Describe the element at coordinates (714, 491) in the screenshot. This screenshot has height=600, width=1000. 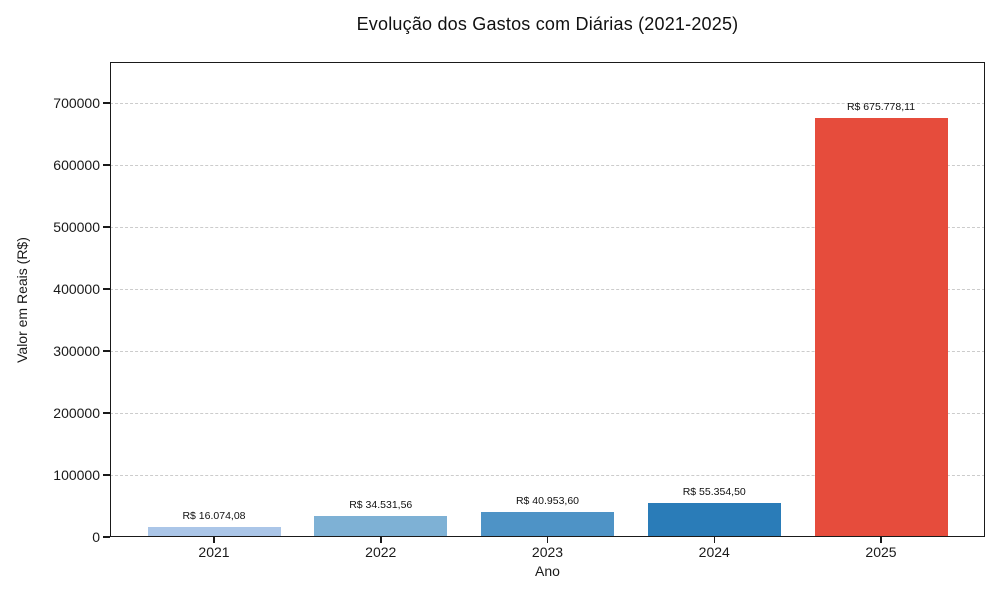
I see `bar-value-label: R$ 55.354,50` at that location.